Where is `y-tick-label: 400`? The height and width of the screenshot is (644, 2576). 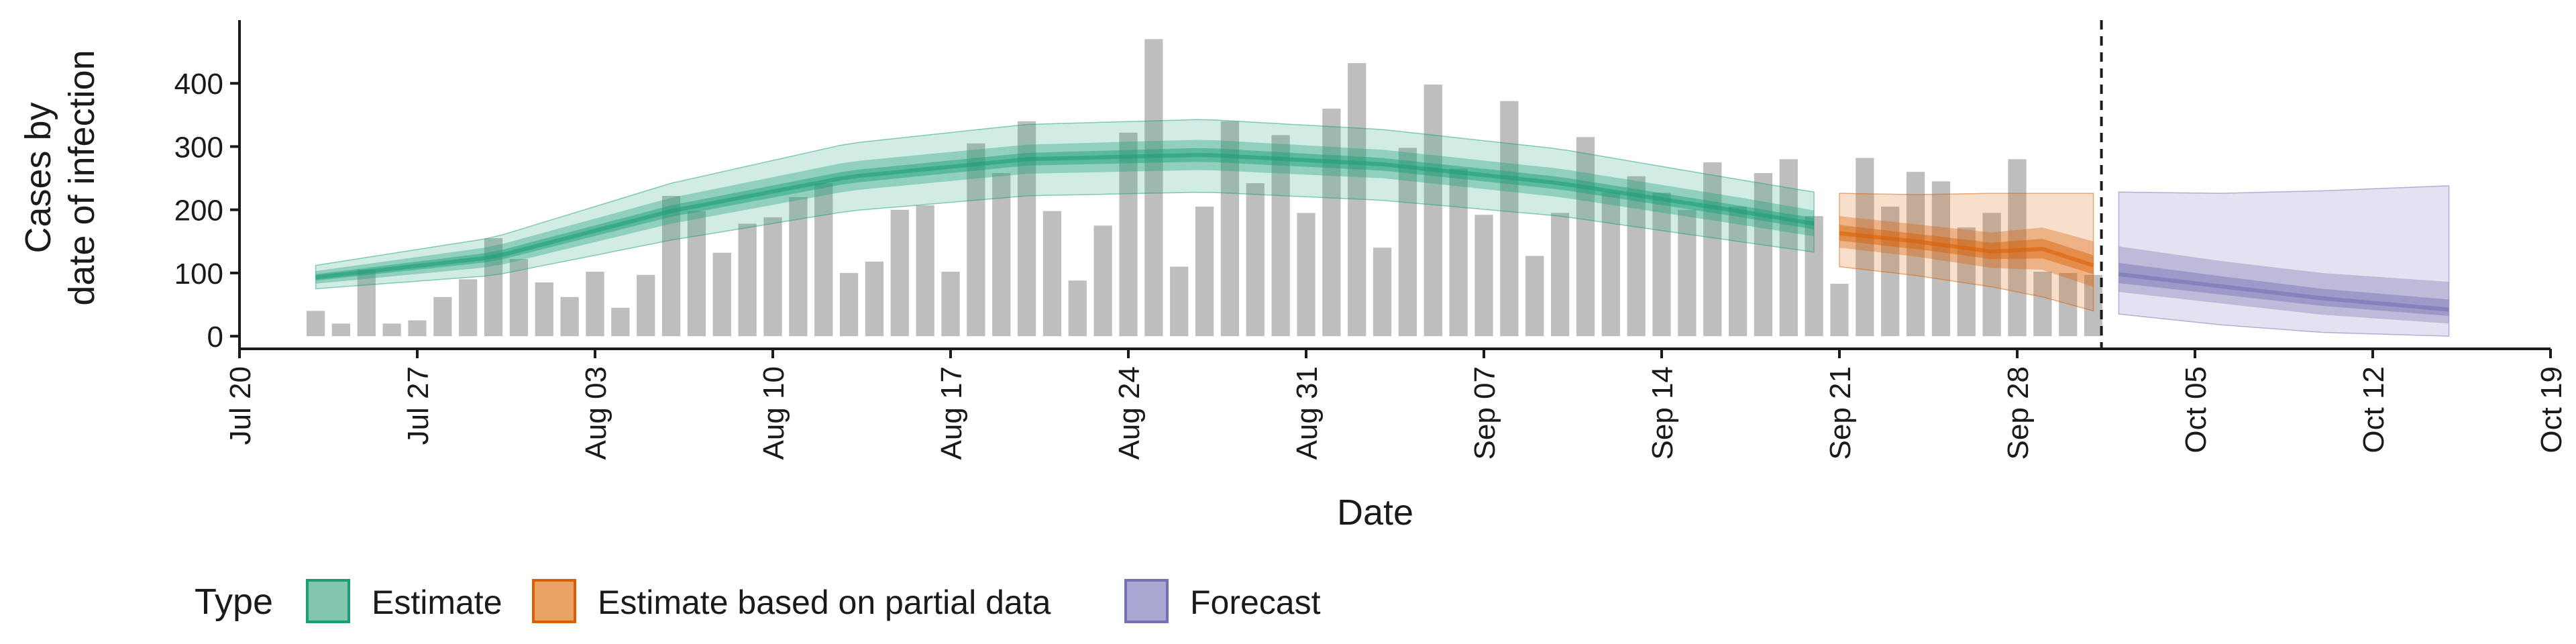 y-tick-label: 400 is located at coordinates (198, 84).